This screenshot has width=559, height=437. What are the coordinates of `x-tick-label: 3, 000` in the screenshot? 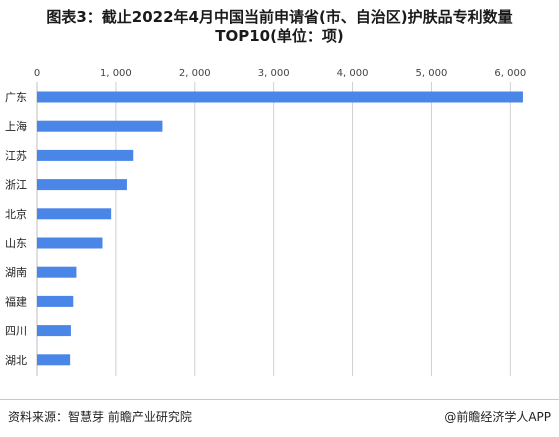 It's located at (274, 73).